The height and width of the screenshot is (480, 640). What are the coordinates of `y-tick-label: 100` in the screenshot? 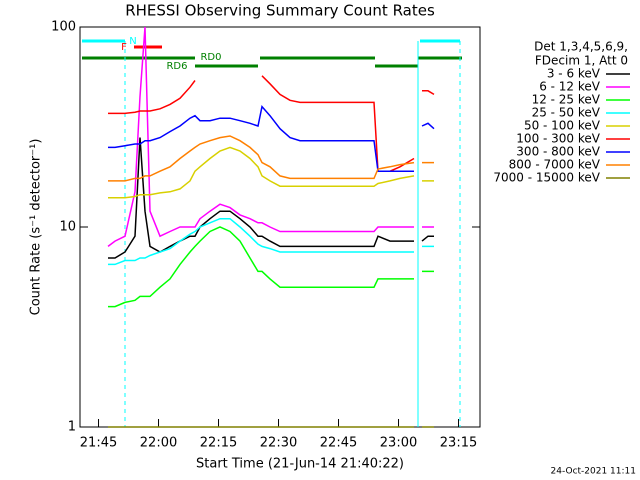 It's located at (63, 27).